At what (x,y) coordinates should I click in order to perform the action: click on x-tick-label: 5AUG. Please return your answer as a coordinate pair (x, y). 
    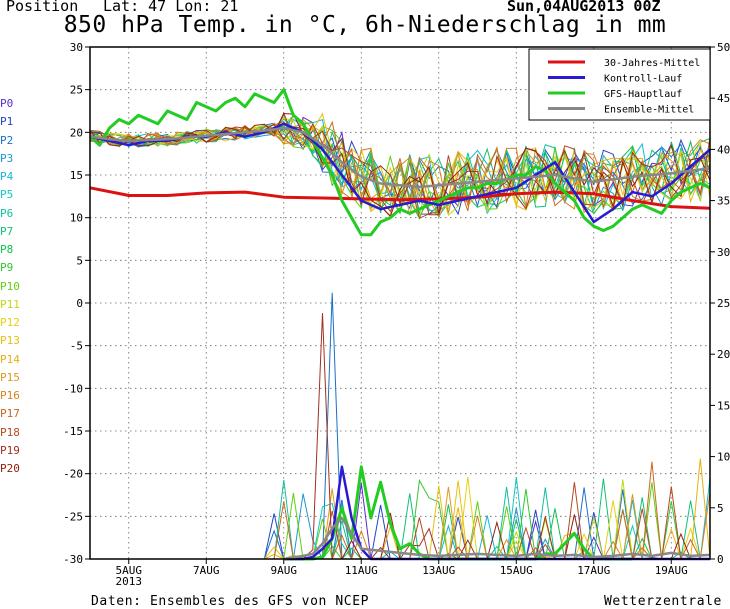
    Looking at the image, I should click on (129, 570).